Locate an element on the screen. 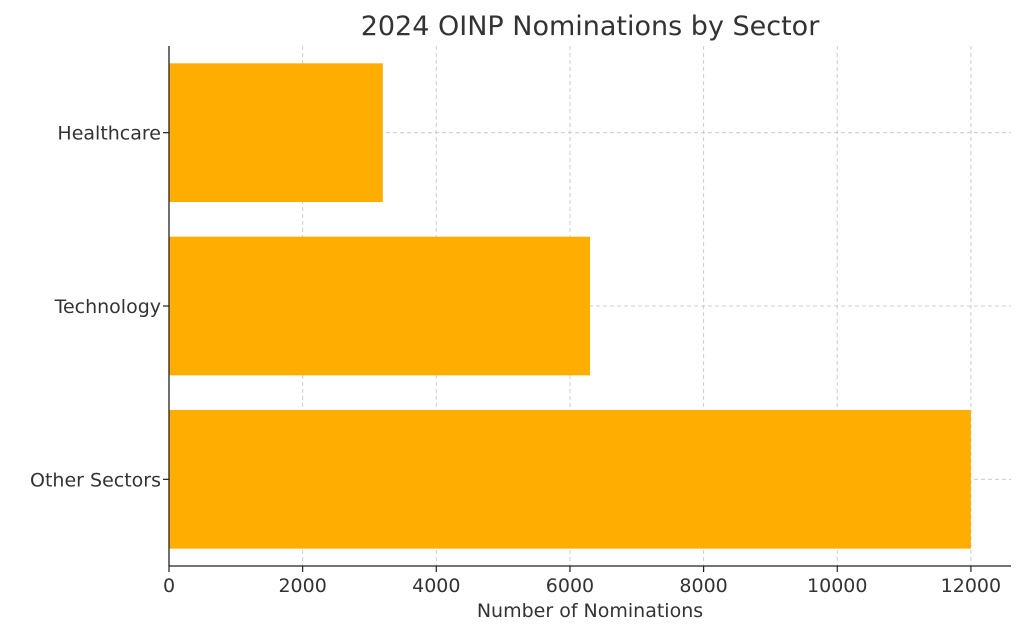 Image resolution: width=1024 pixels, height=635 pixels. x-tick-label: 6000 is located at coordinates (570, 586).